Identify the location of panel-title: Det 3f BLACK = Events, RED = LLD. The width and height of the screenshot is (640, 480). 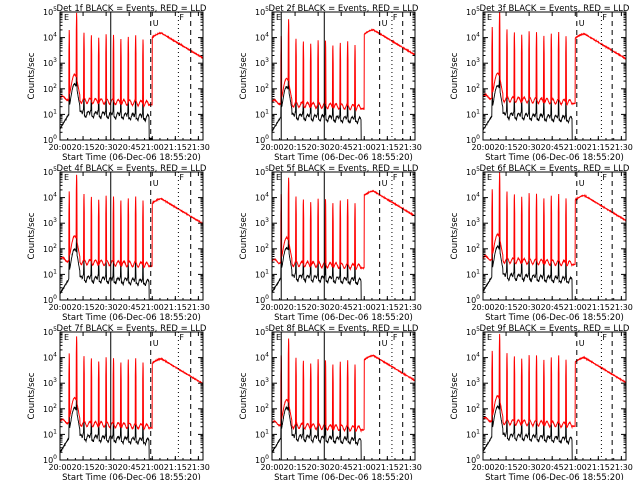
(555, 9).